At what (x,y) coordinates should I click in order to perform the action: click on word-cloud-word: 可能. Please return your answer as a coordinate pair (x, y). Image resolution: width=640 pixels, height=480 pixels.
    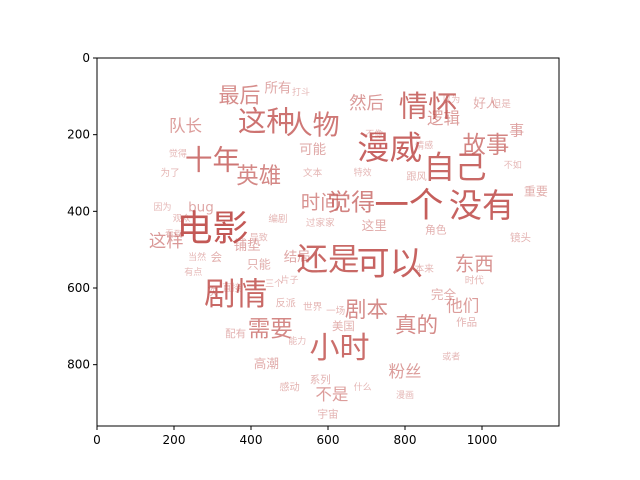
    Looking at the image, I should click on (312, 150).